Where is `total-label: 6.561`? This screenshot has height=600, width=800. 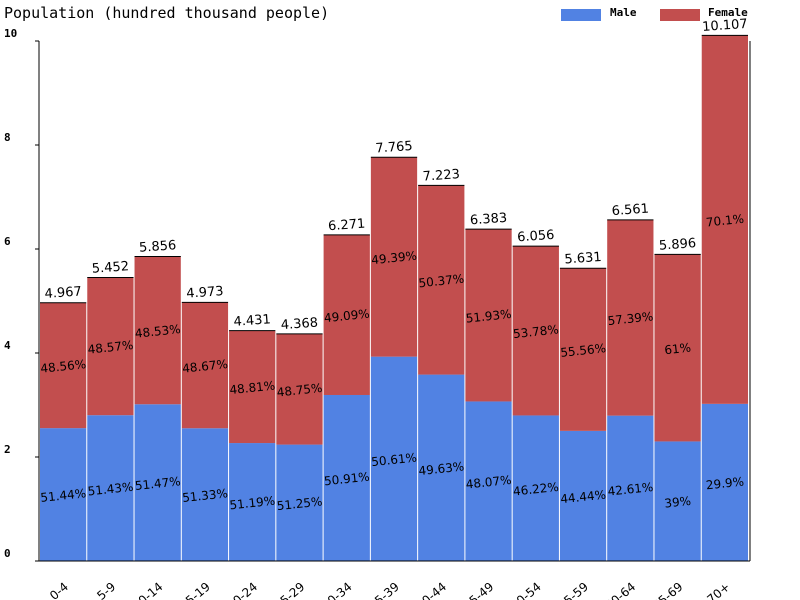
total-label: 6.561 is located at coordinates (630, 211).